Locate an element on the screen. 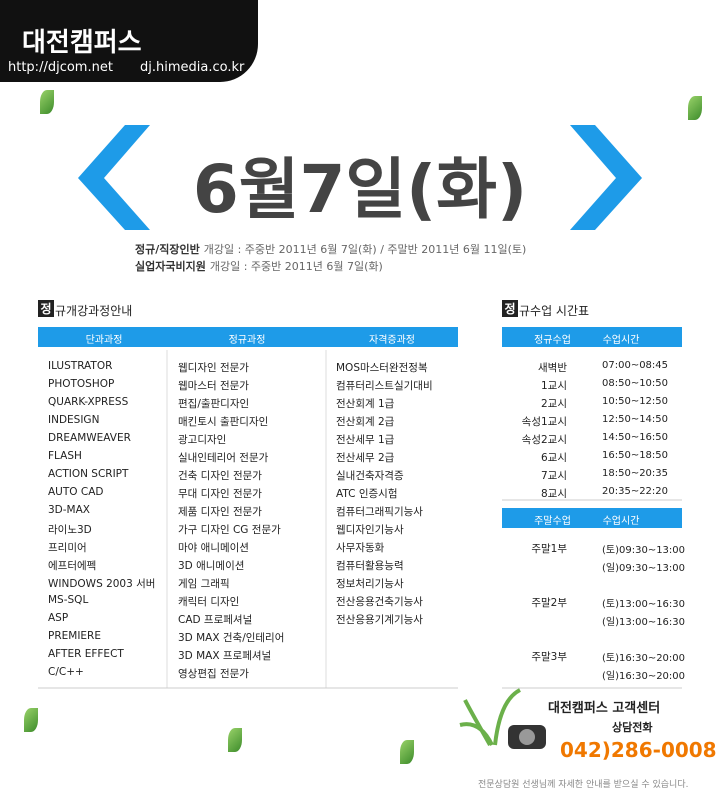 Image resolution: width=720 pixels, height=800 pixels. session-time: (일)13:00~16:30 is located at coordinates (644, 622).